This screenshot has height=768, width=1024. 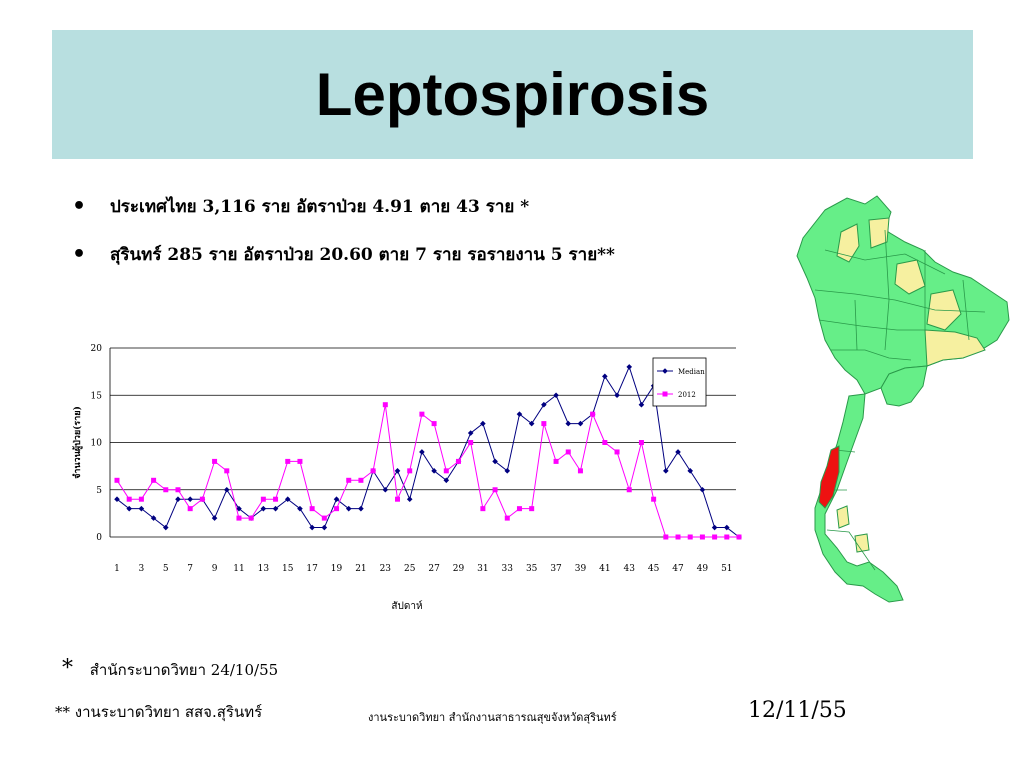 I want to click on footnote-source-1: * สำนักระบาดวิทยา 24/10/55, so click(x=170, y=669).